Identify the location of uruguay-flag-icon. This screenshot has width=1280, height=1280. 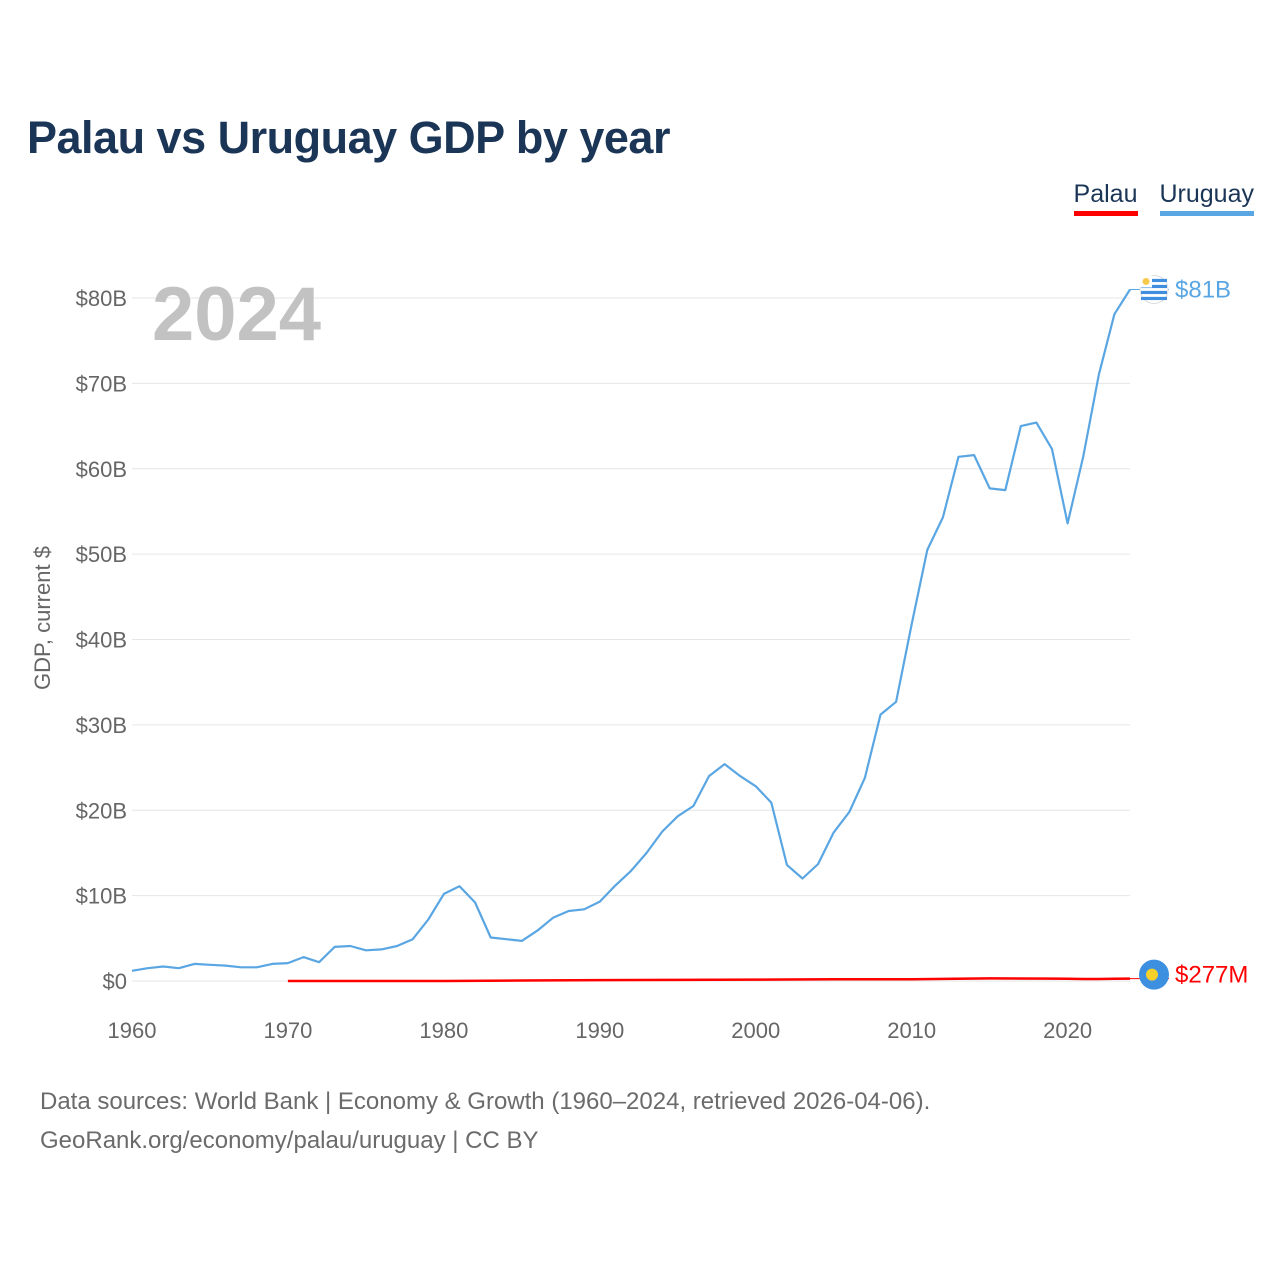
(1154, 289).